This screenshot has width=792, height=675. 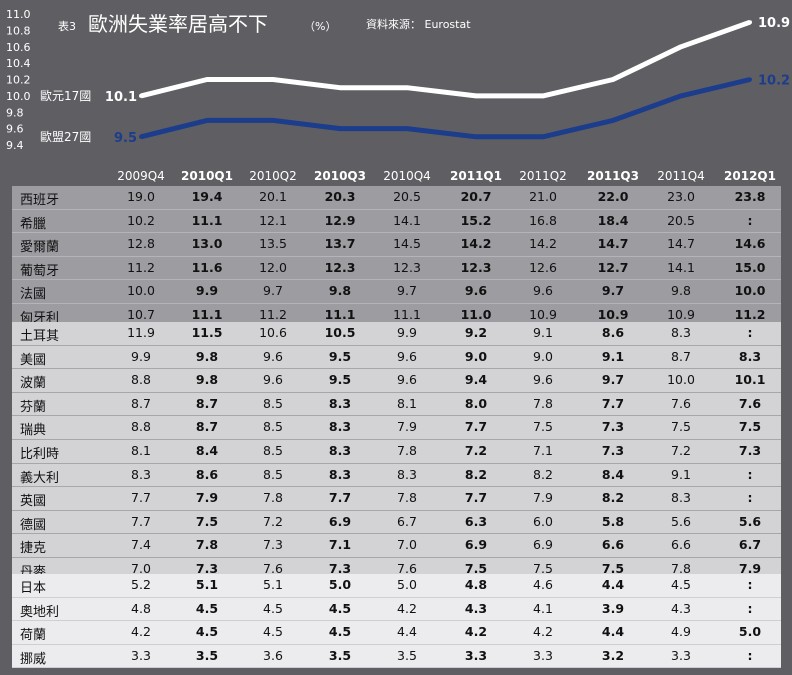 I want to click on table-cell: 3.9, so click(x=613, y=608).